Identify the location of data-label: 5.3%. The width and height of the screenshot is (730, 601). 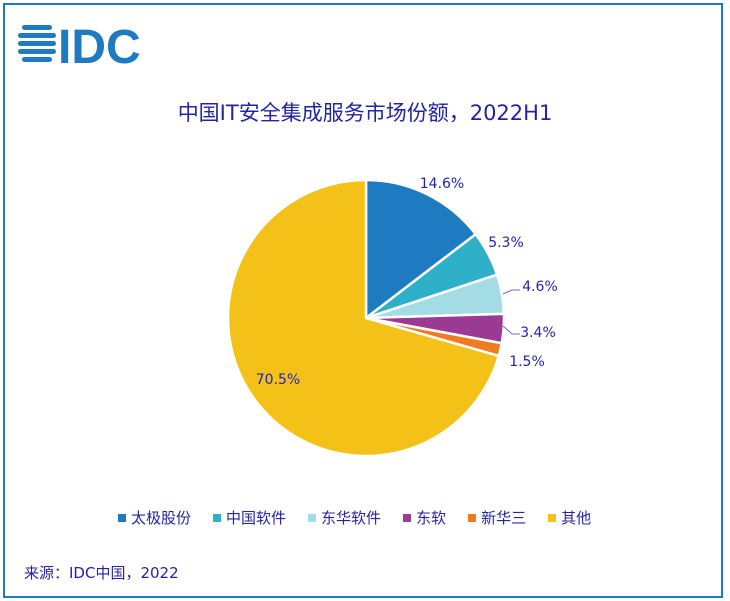
(506, 243).